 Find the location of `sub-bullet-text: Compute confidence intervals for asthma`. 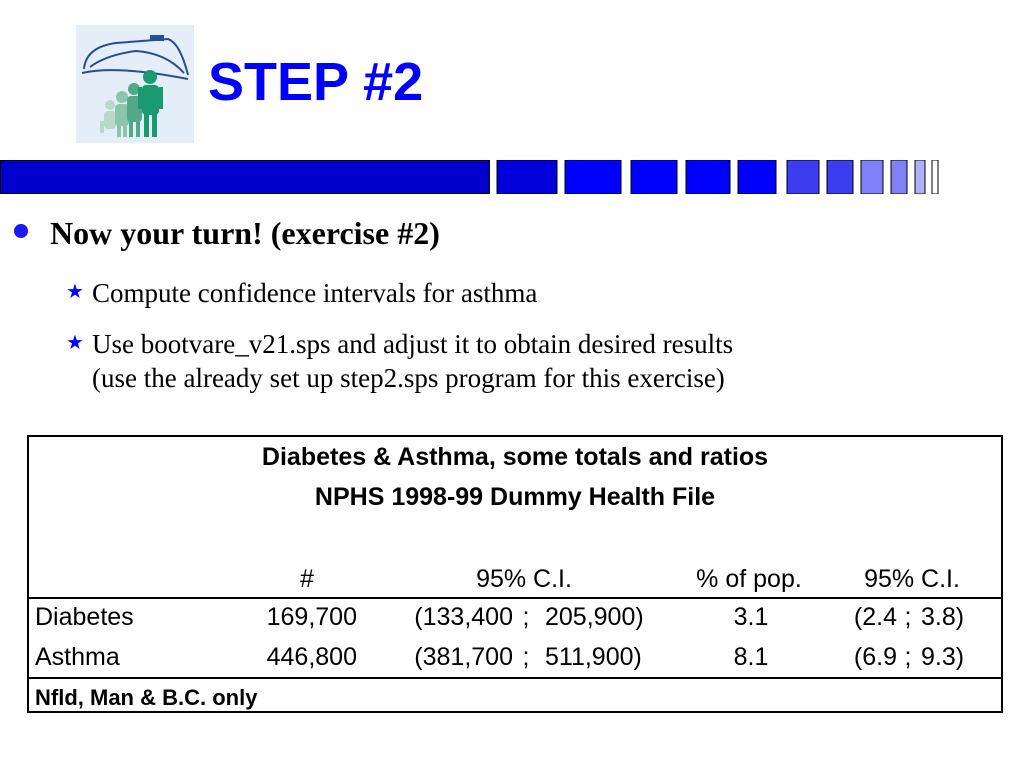

sub-bullet-text: Compute confidence intervals for asthma is located at coordinates (315, 293).